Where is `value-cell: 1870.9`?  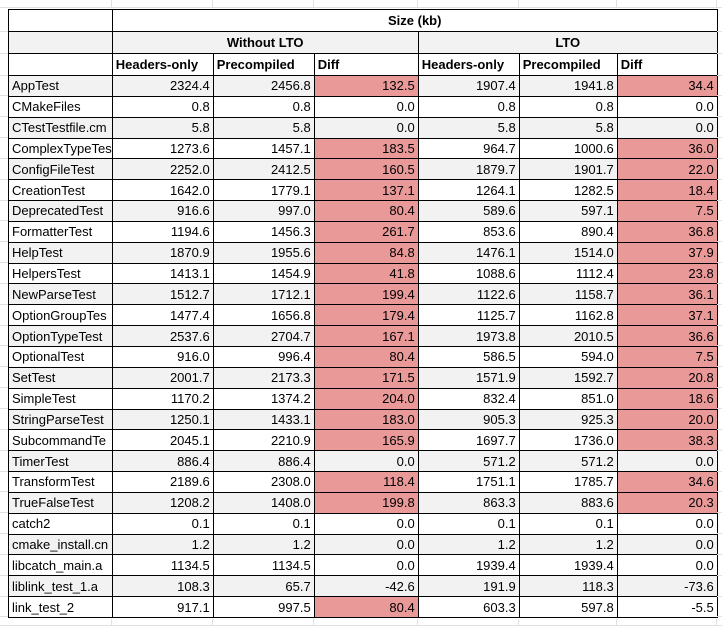 value-cell: 1870.9 is located at coordinates (162, 252).